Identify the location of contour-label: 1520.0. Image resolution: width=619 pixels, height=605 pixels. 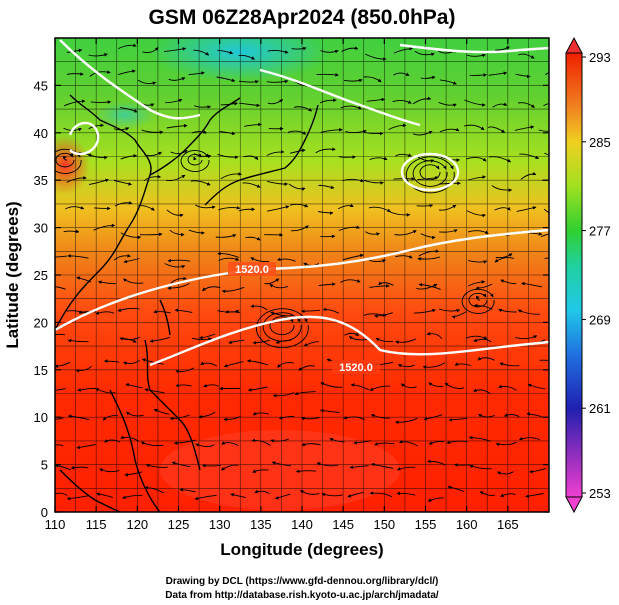
(356, 368).